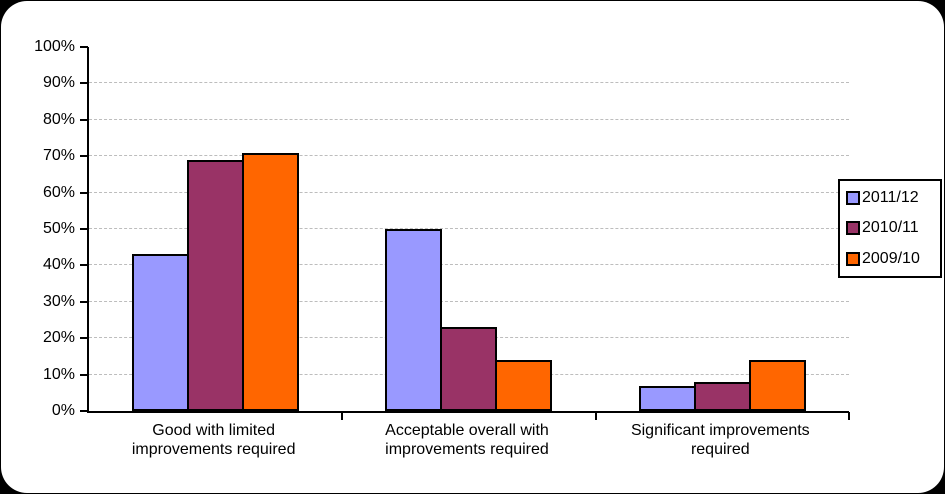  Describe the element at coordinates (58, 156) in the screenshot. I see `y-axis-label: 70%` at that location.